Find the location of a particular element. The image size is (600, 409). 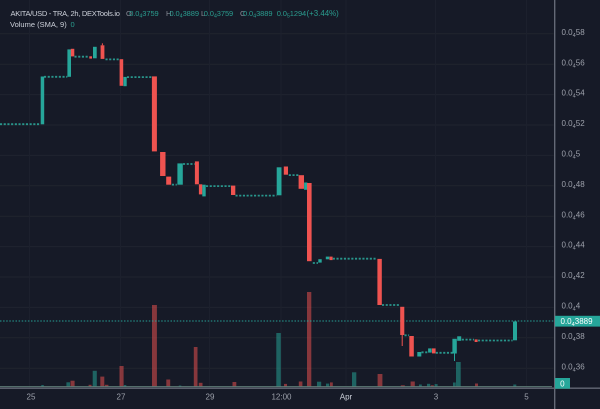

svg-text: O is located at coordinates (129, 13).